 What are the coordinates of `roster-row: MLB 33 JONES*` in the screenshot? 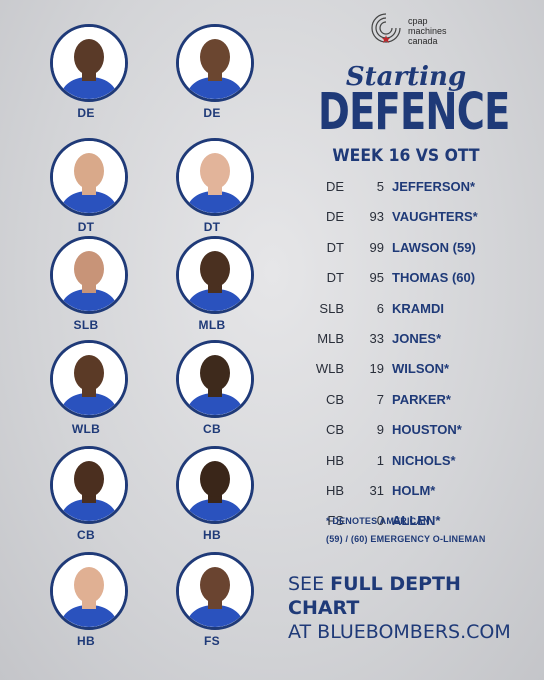 It's located at (410, 343).